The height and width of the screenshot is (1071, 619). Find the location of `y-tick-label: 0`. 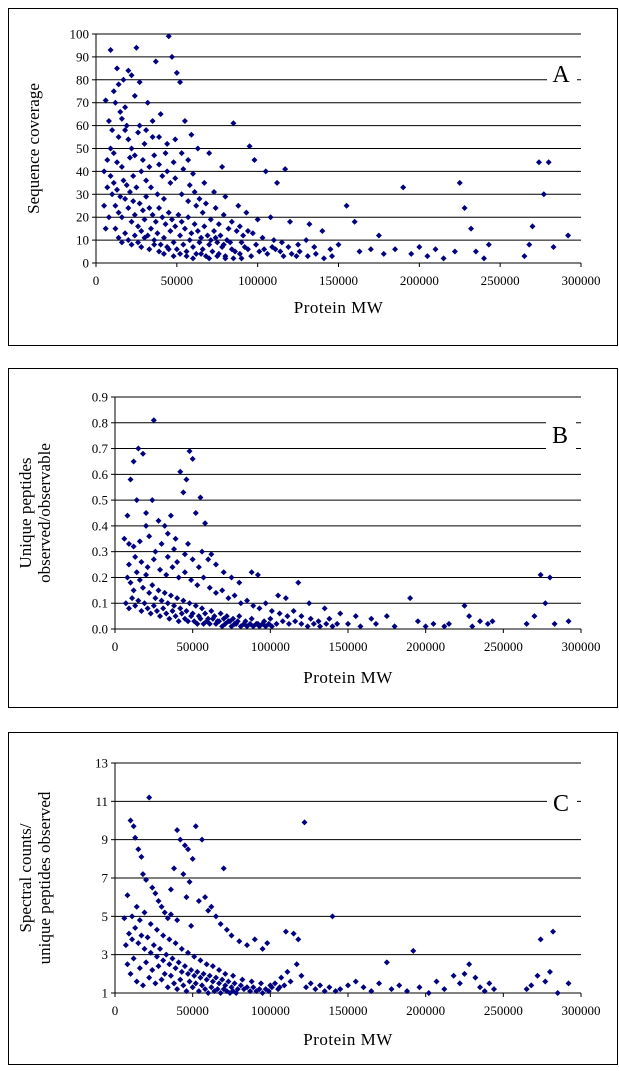

y-tick-label: 0 is located at coordinates (86, 263).